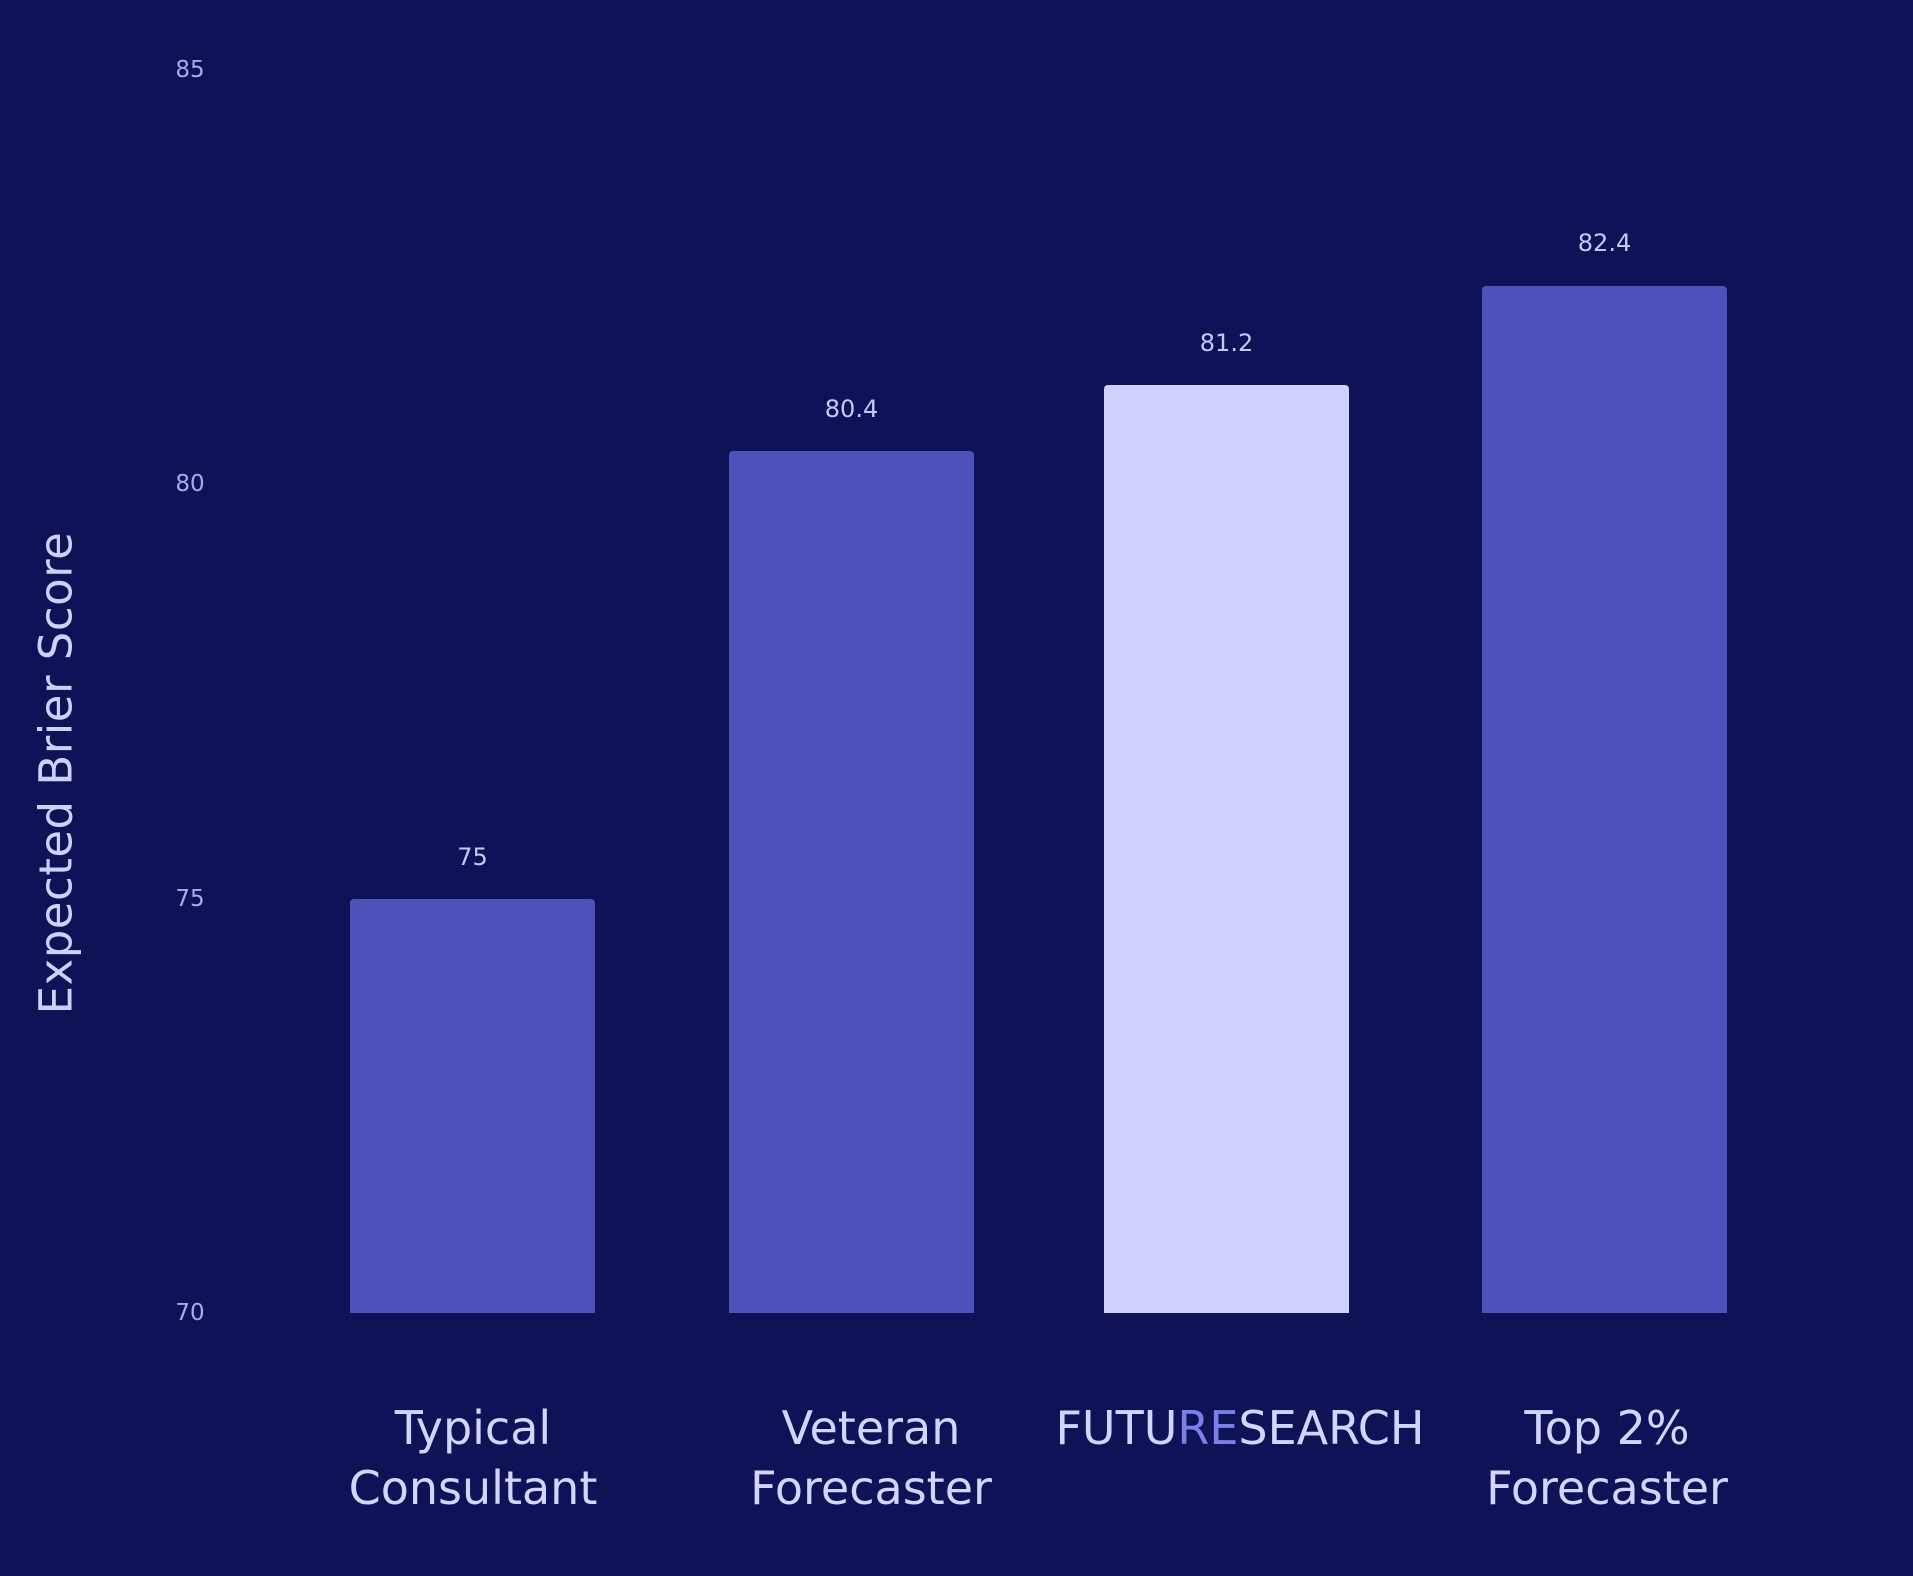  What do you see at coordinates (851, 882) in the screenshot?
I see `bar-veteran-forecaster` at bounding box center [851, 882].